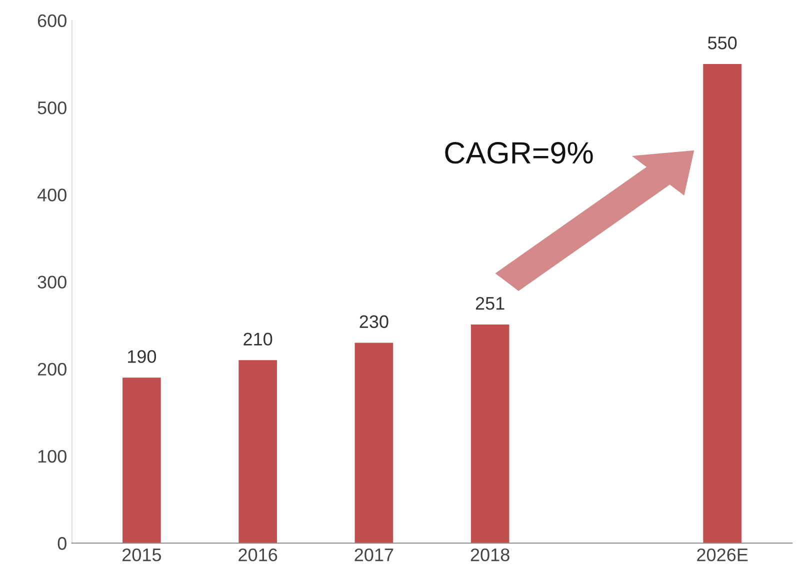  What do you see at coordinates (722, 555) in the screenshot?
I see `x-tick-label: 2026E` at bounding box center [722, 555].